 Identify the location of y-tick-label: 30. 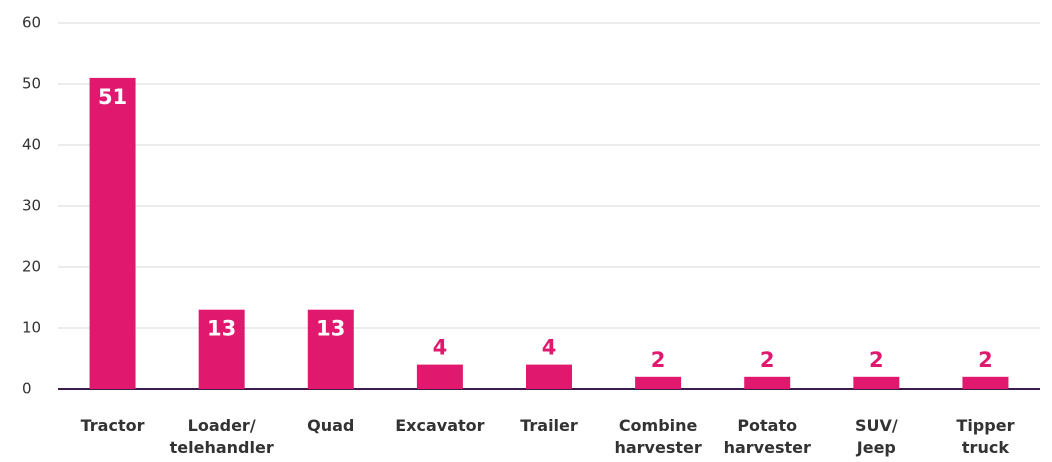
(31, 206).